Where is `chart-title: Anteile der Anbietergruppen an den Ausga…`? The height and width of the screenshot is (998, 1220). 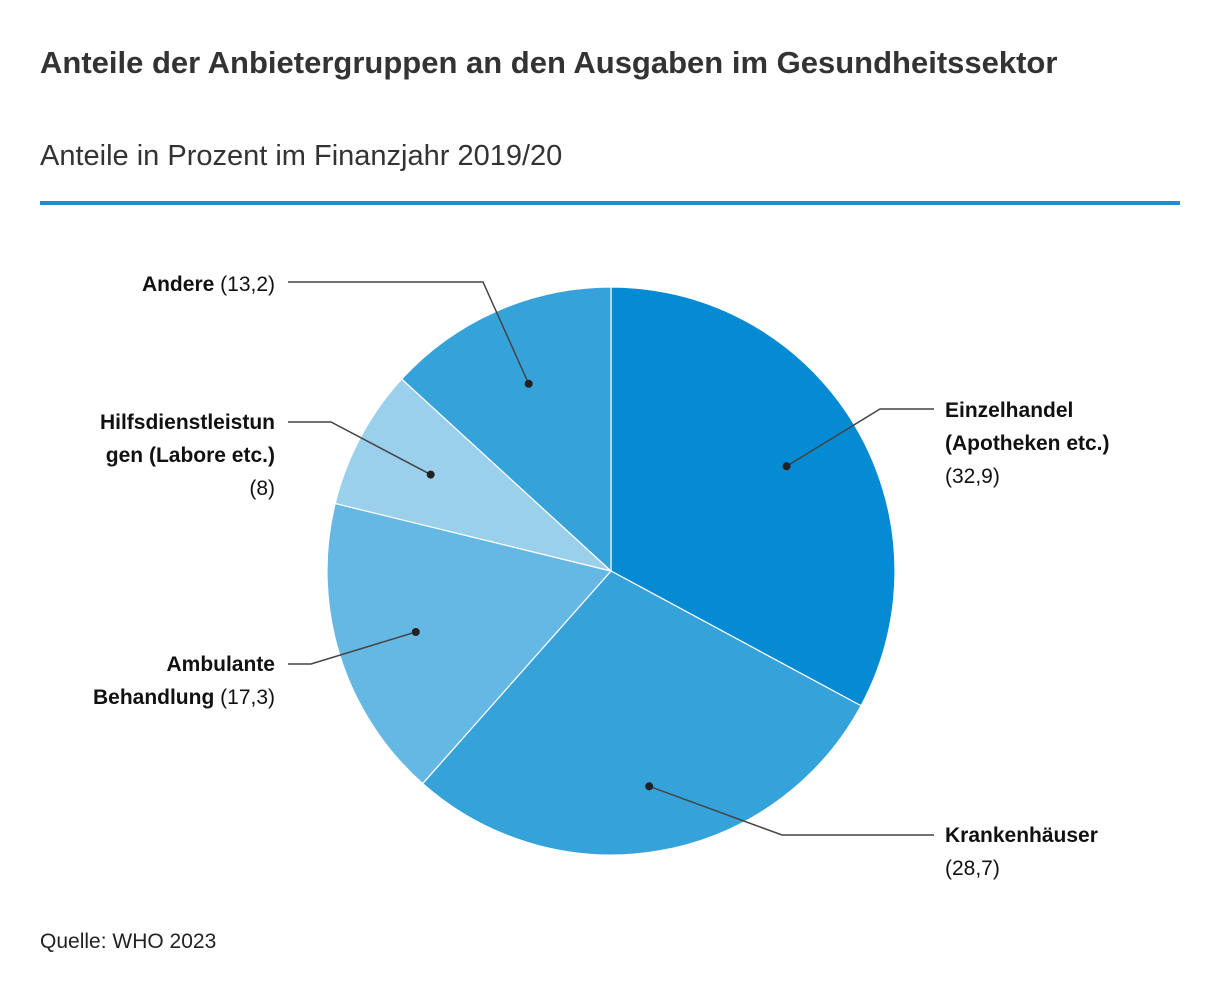 chart-title: Anteile der Anbietergruppen an den Ausga… is located at coordinates (549, 62).